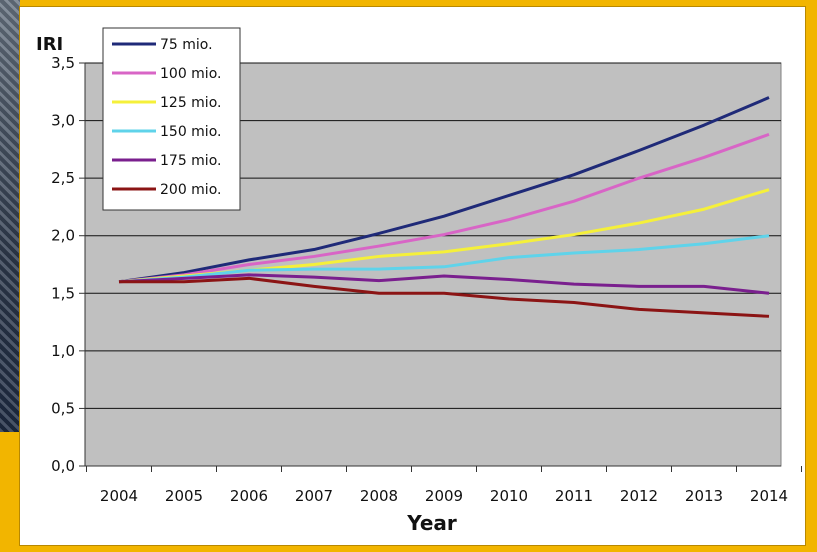 Image resolution: width=817 pixels, height=552 pixels. Describe the element at coordinates (431, 523) in the screenshot. I see `x-axis-title: Year` at that location.